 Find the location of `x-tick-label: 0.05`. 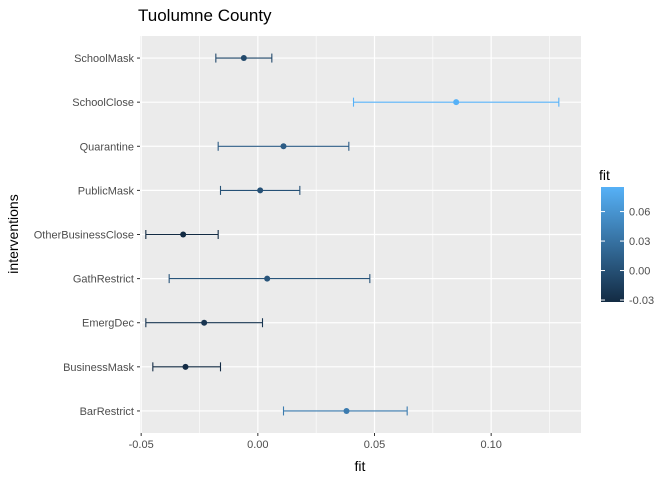

x-tick-label: 0.05 is located at coordinates (374, 445).